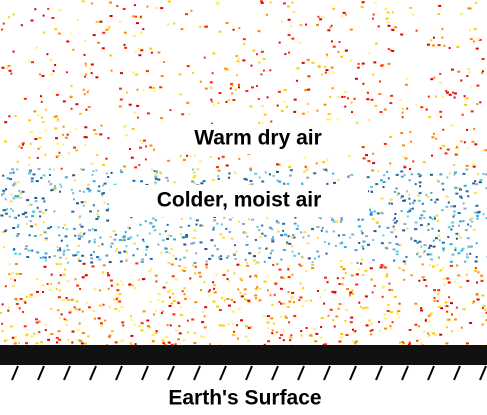 Image resolution: width=487 pixels, height=415 pixels. Describe the element at coordinates (249, 373) in the screenshot. I see `ground-hatching` at that location.